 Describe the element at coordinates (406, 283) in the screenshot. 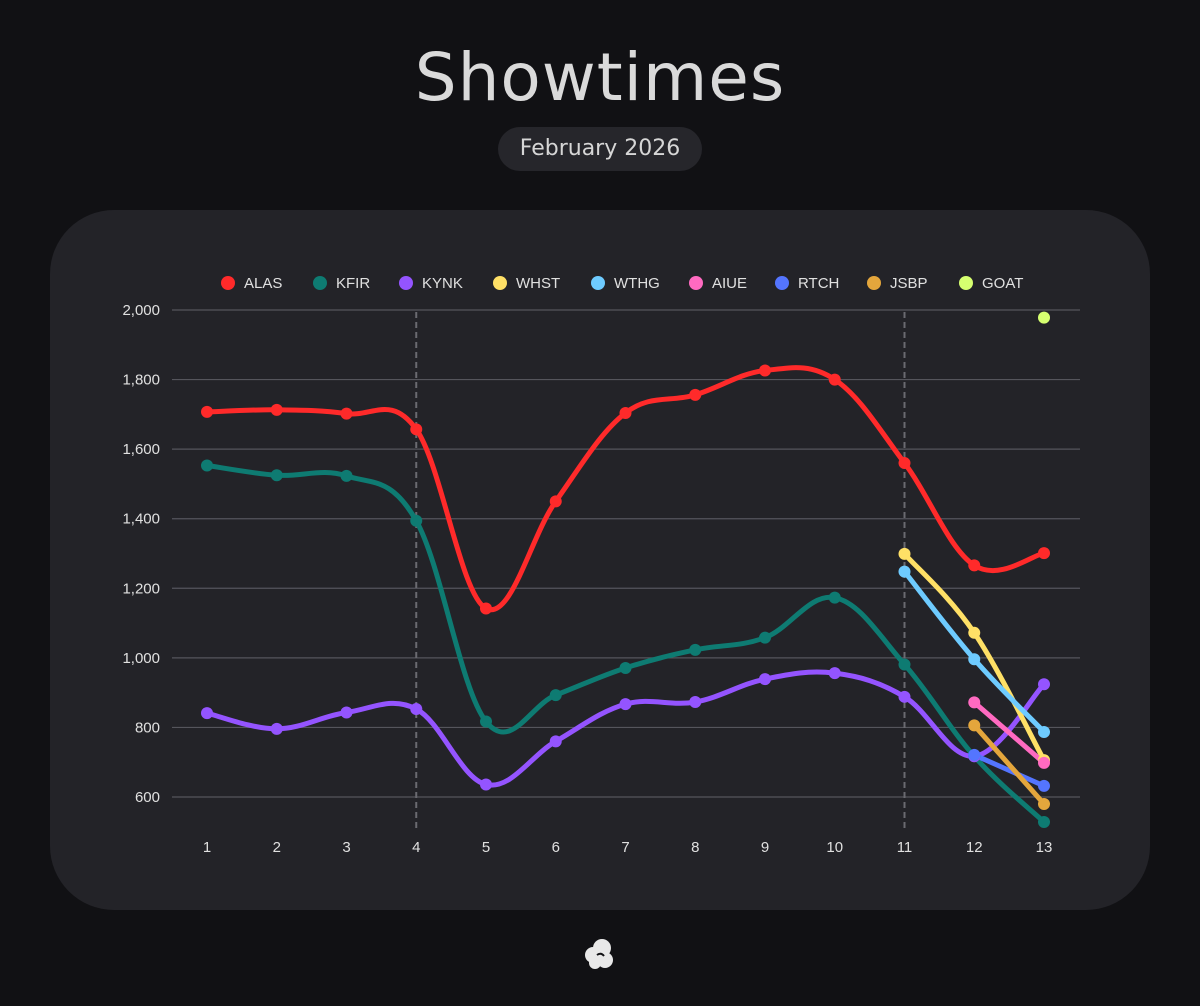

I see `legend-swatch-kynk` at that location.